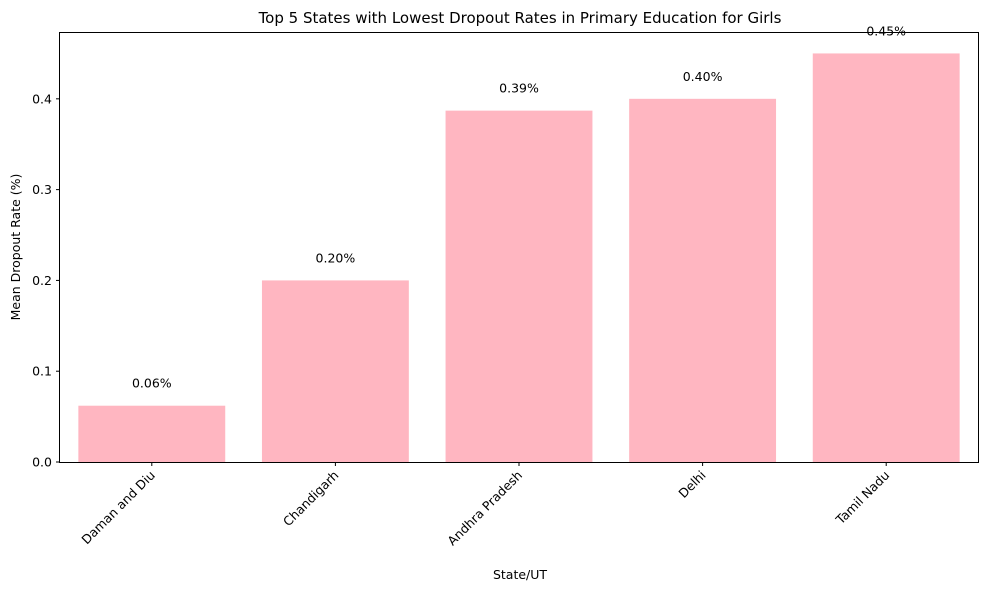 The width and height of the screenshot is (989, 590). I want to click on y-axis-label: Mean Dropout Rate (%), so click(15, 247).